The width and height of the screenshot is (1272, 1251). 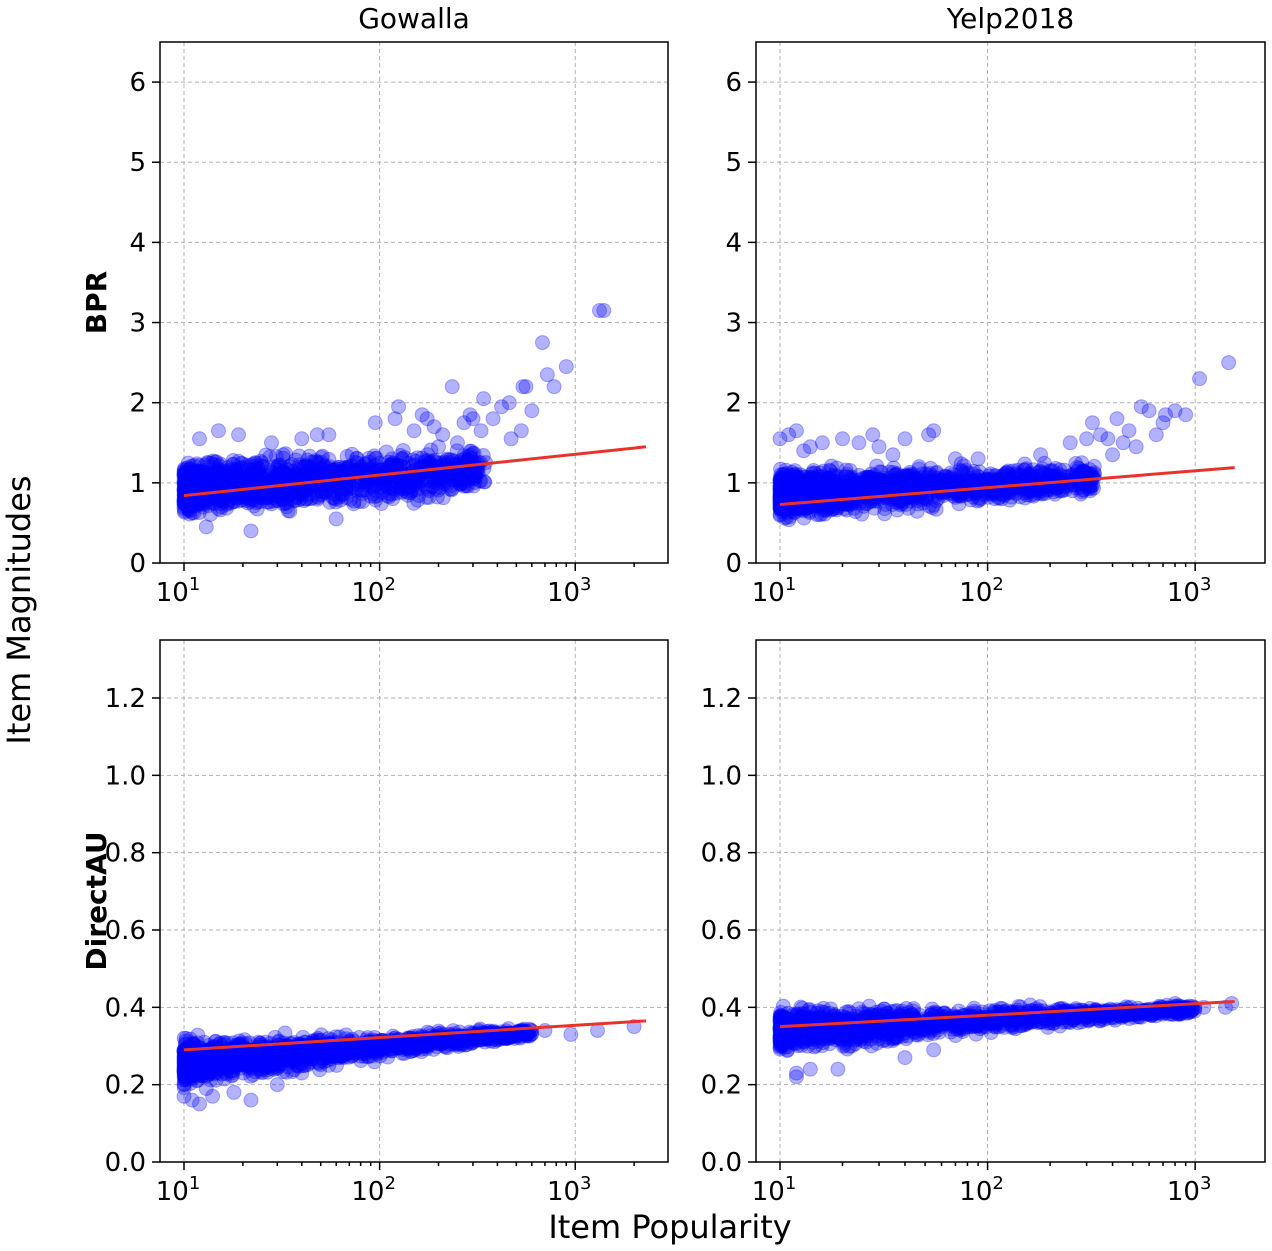 What do you see at coordinates (137, 163) in the screenshot?
I see `y-tick-label: 5` at bounding box center [137, 163].